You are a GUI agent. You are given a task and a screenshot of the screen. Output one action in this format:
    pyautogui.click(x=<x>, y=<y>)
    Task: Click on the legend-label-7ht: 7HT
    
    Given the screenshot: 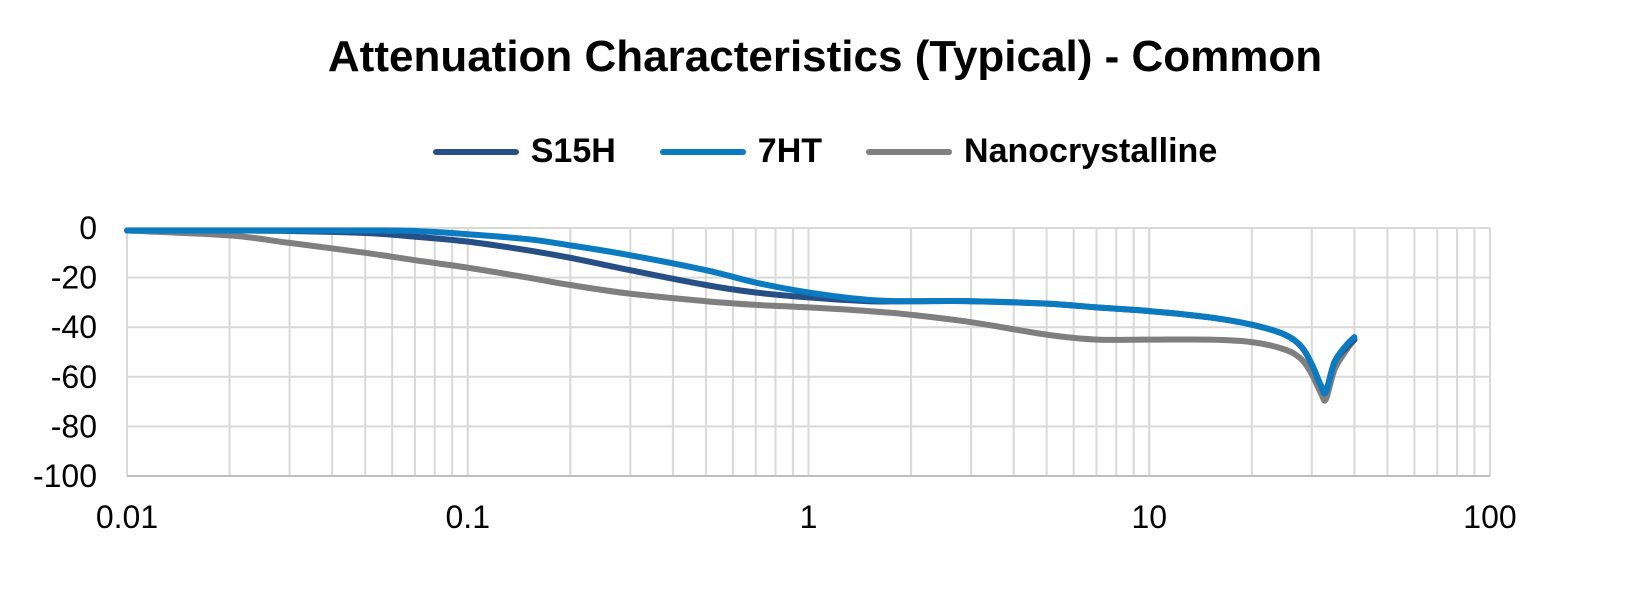 What is the action you would take?
    pyautogui.click(x=790, y=151)
    